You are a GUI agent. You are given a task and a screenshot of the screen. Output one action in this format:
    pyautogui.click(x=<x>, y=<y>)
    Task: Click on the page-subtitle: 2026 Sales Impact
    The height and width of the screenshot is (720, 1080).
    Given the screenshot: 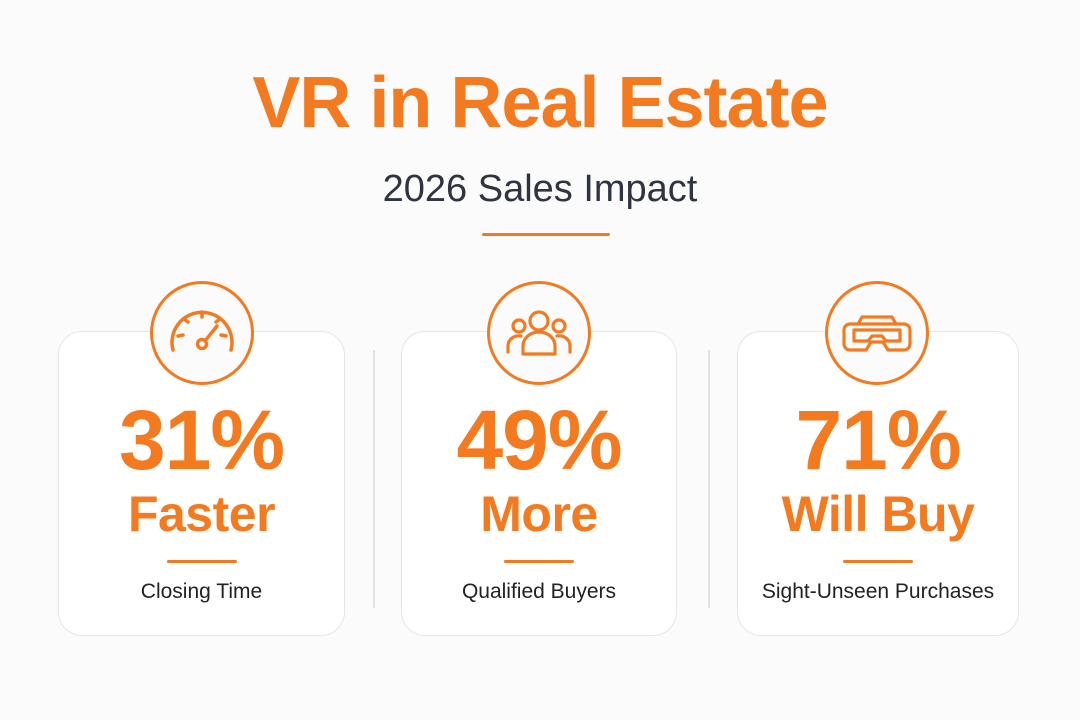 What is the action you would take?
    pyautogui.click(x=540, y=189)
    